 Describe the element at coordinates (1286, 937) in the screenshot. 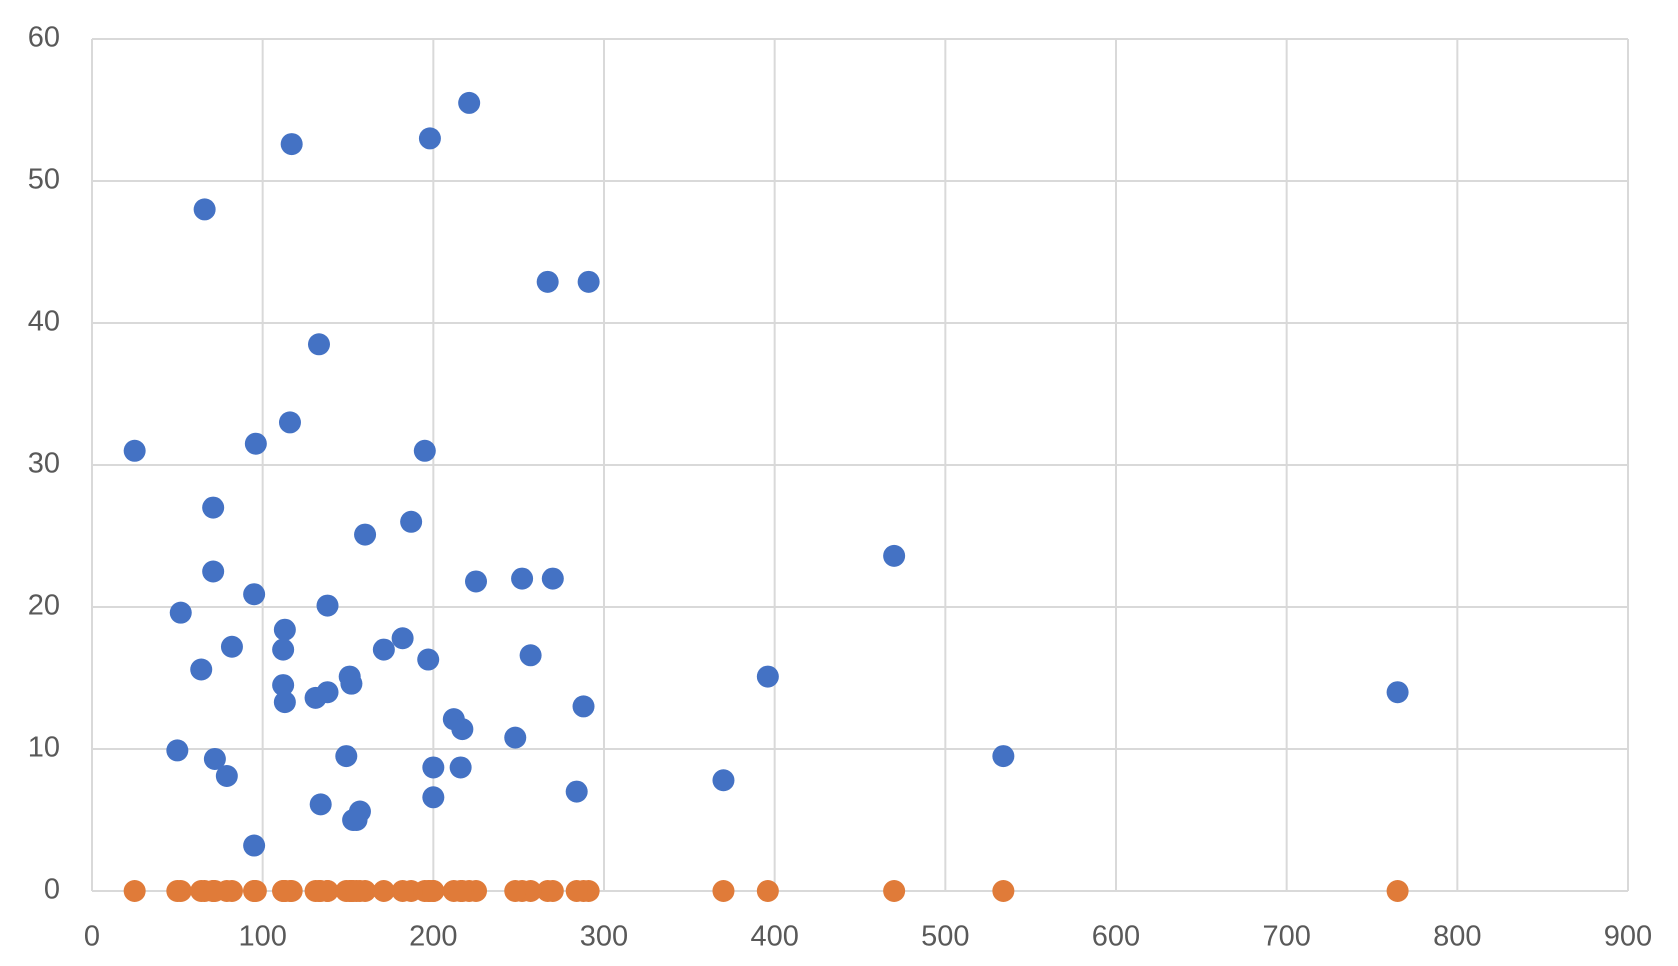

I see `x-tick-label: 700` at that location.